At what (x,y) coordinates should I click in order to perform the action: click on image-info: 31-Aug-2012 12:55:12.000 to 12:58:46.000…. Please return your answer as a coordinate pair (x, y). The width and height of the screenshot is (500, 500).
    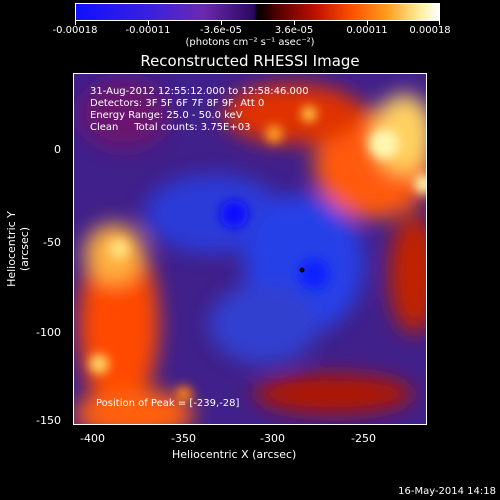
    Looking at the image, I should click on (199, 110).